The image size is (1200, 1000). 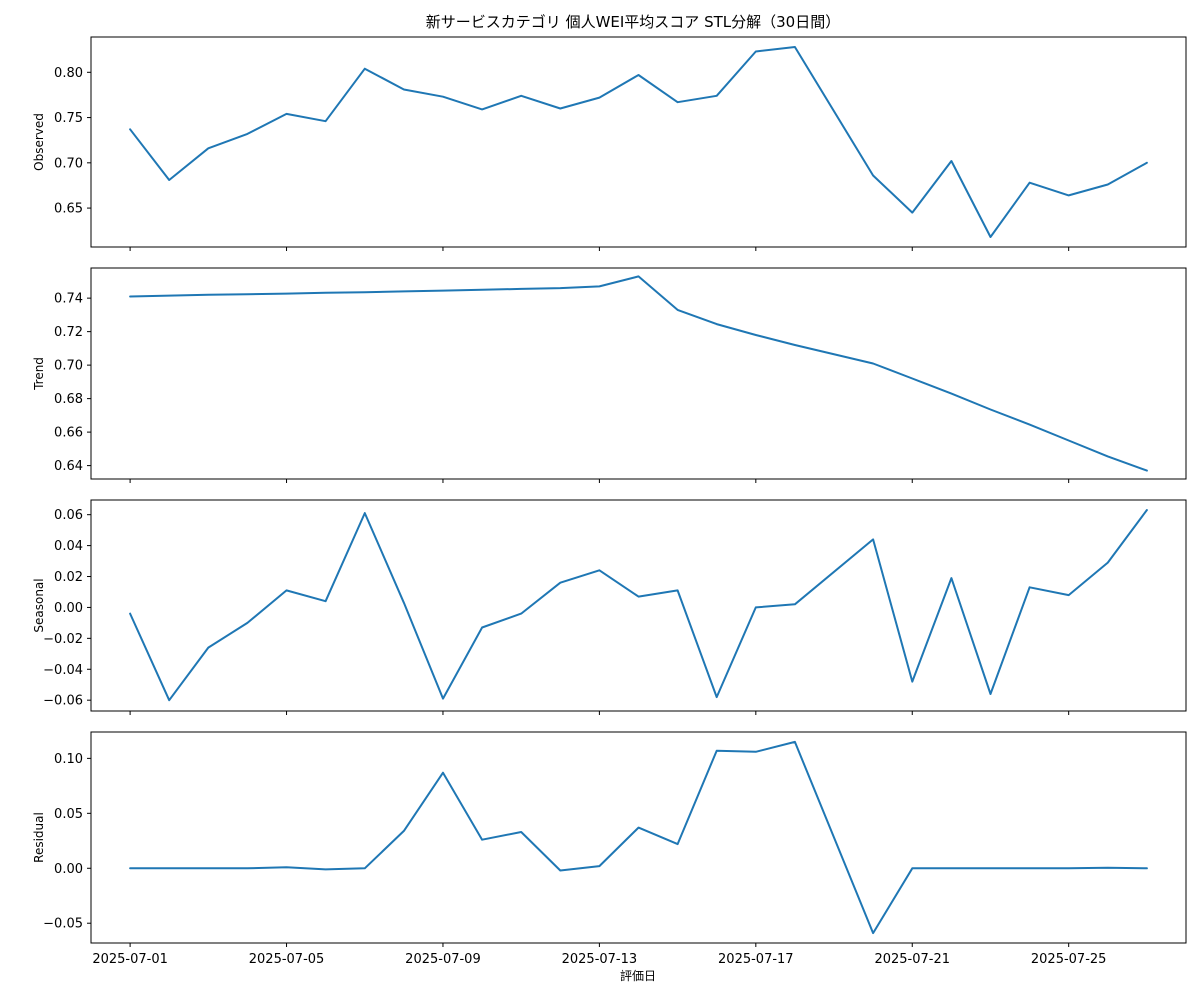 I want to click on y-tick-label: −0.04, so click(x=63, y=670).